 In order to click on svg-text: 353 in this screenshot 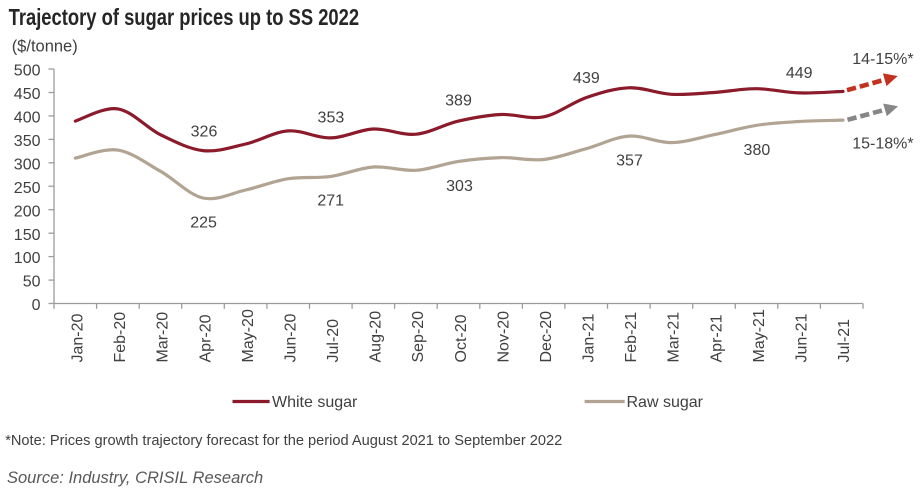, I will do `click(331, 117)`.